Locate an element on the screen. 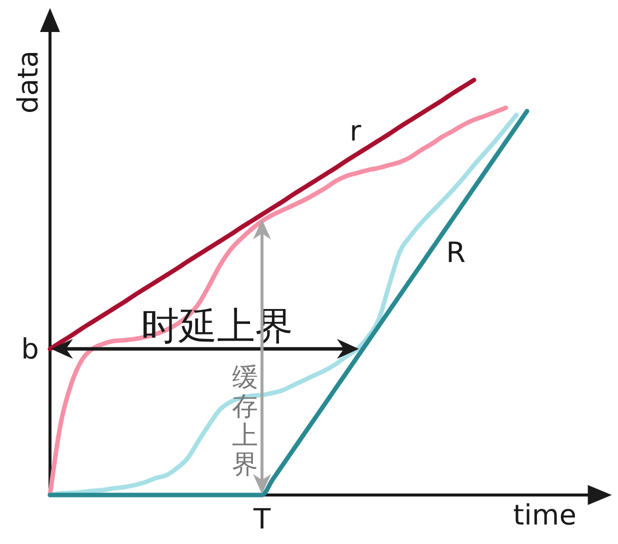 The image size is (618, 544). annotation: T is located at coordinates (262, 519).